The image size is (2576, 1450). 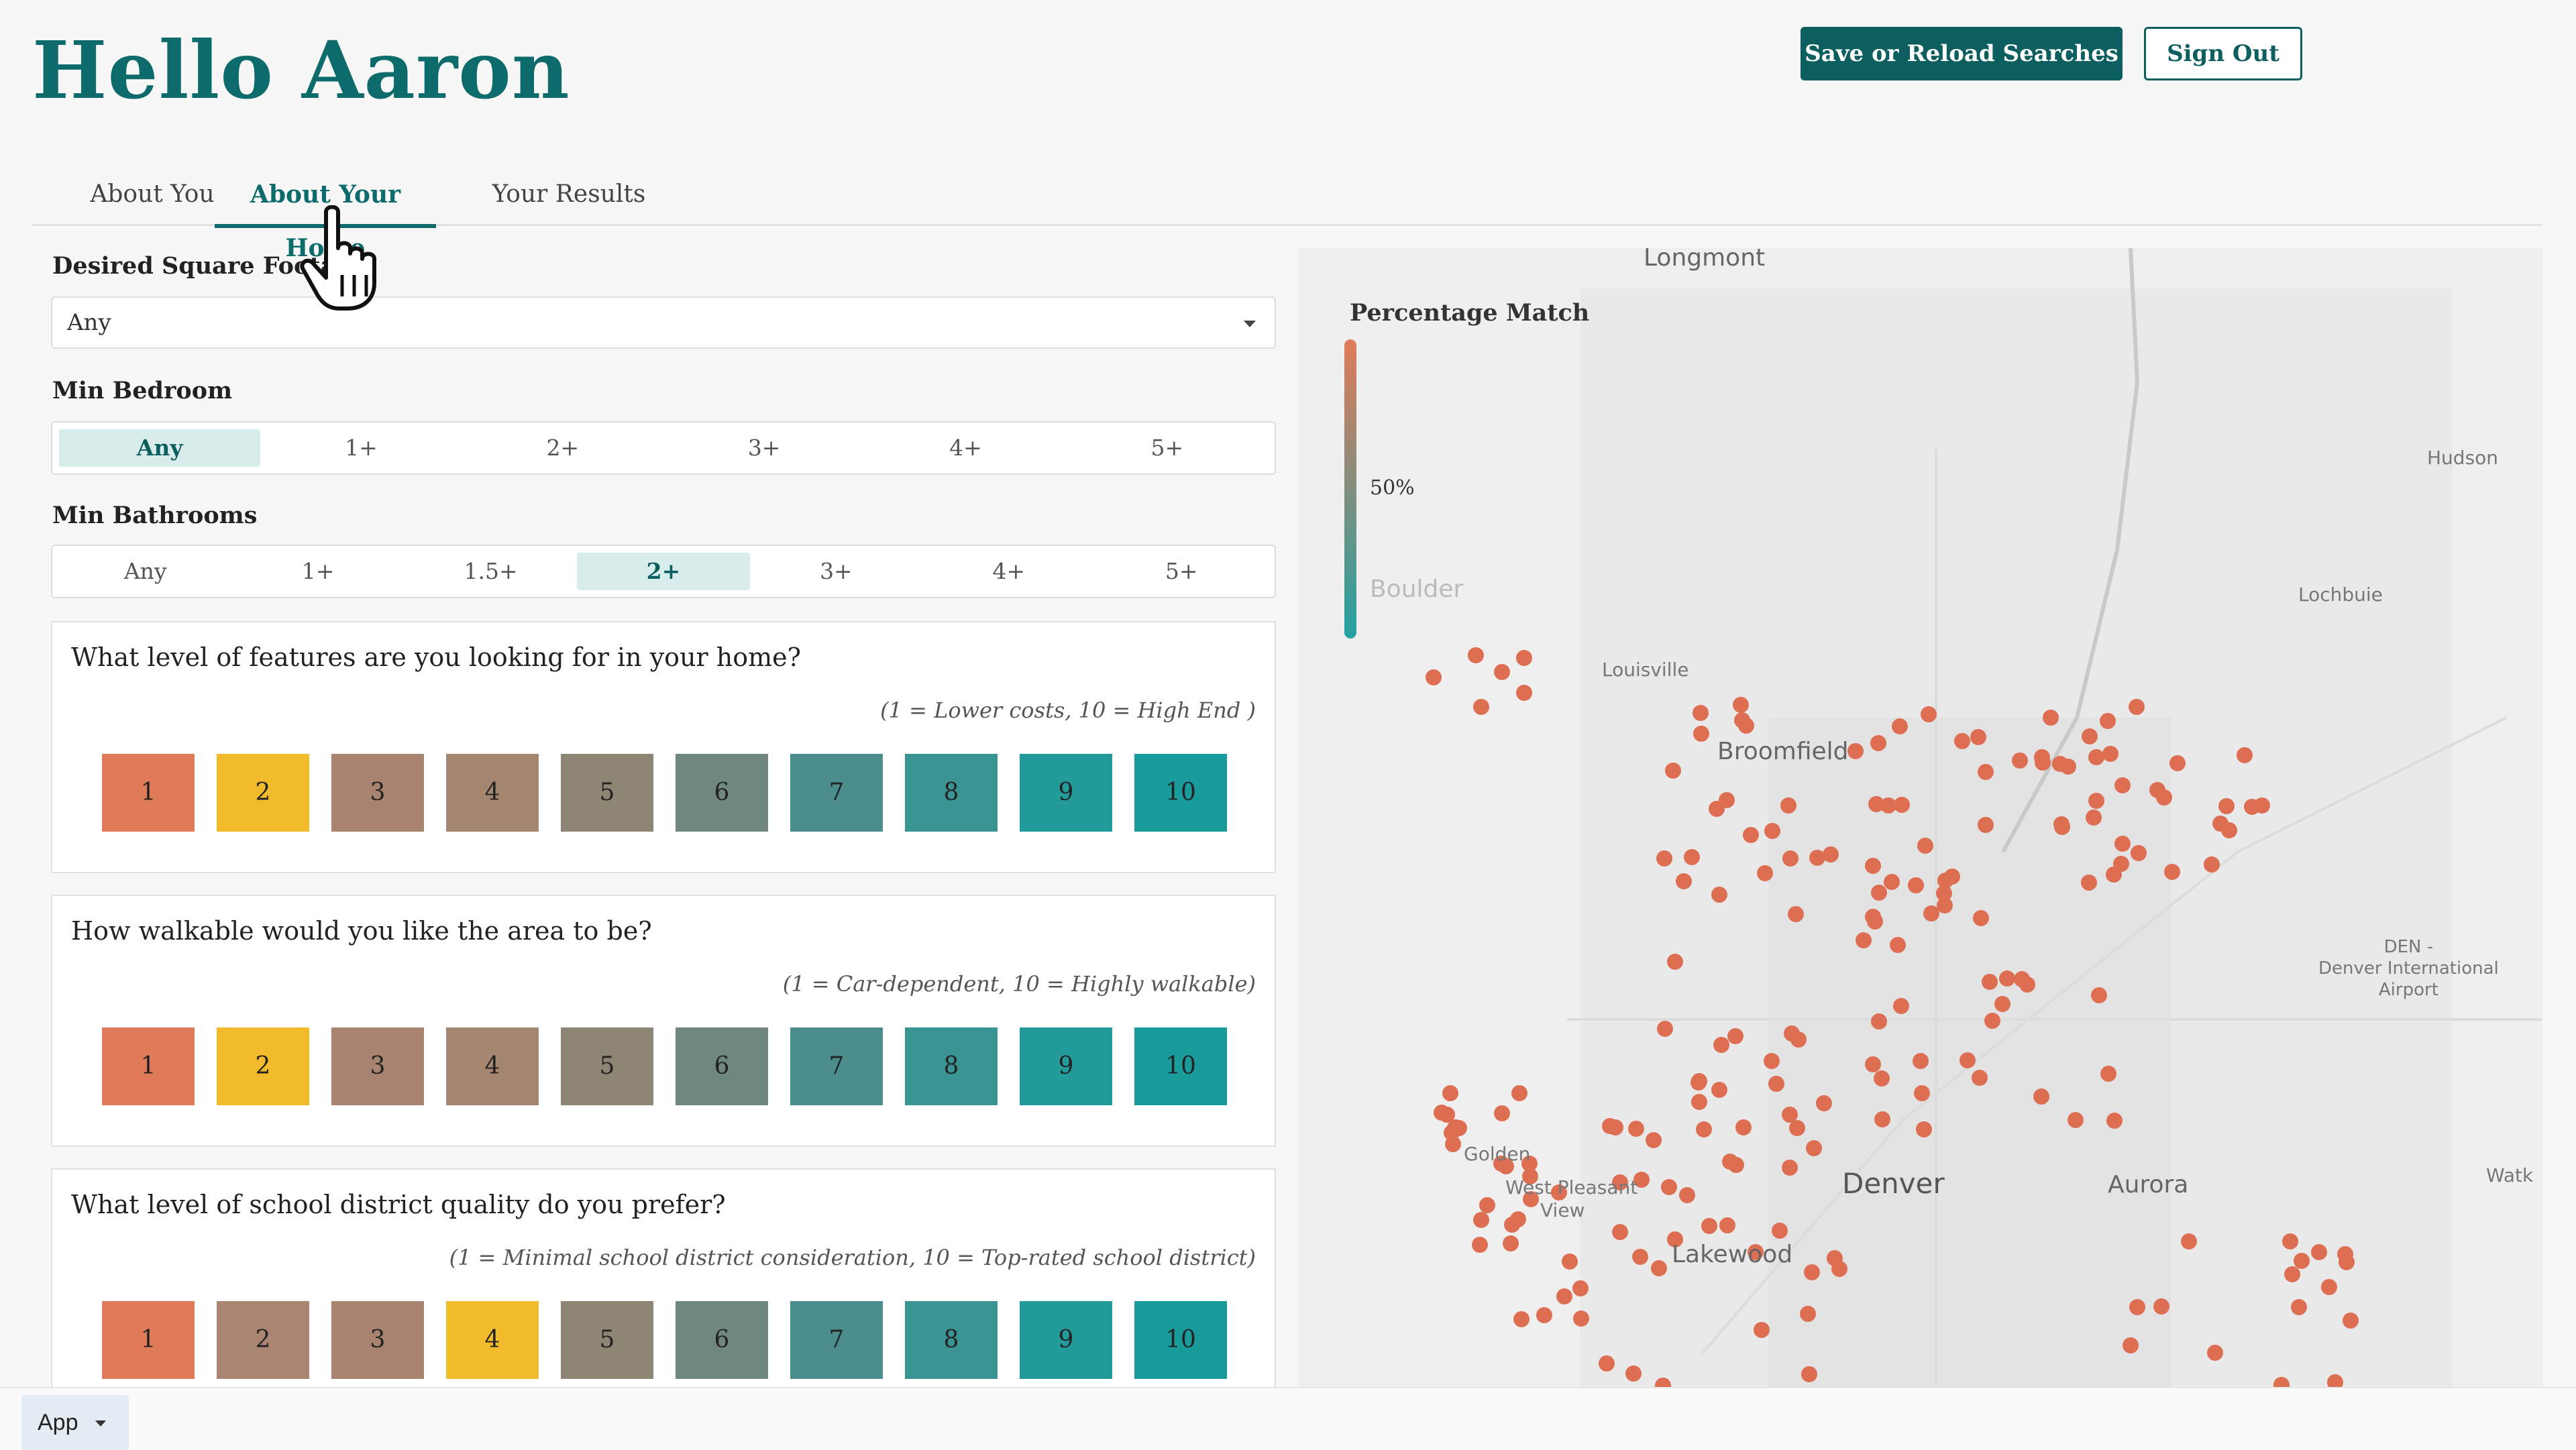 I want to click on rating-option-7: 7, so click(x=836, y=1066).